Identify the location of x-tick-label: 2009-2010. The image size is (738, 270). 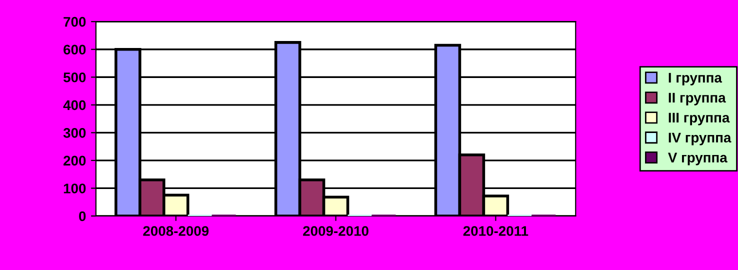
(335, 231).